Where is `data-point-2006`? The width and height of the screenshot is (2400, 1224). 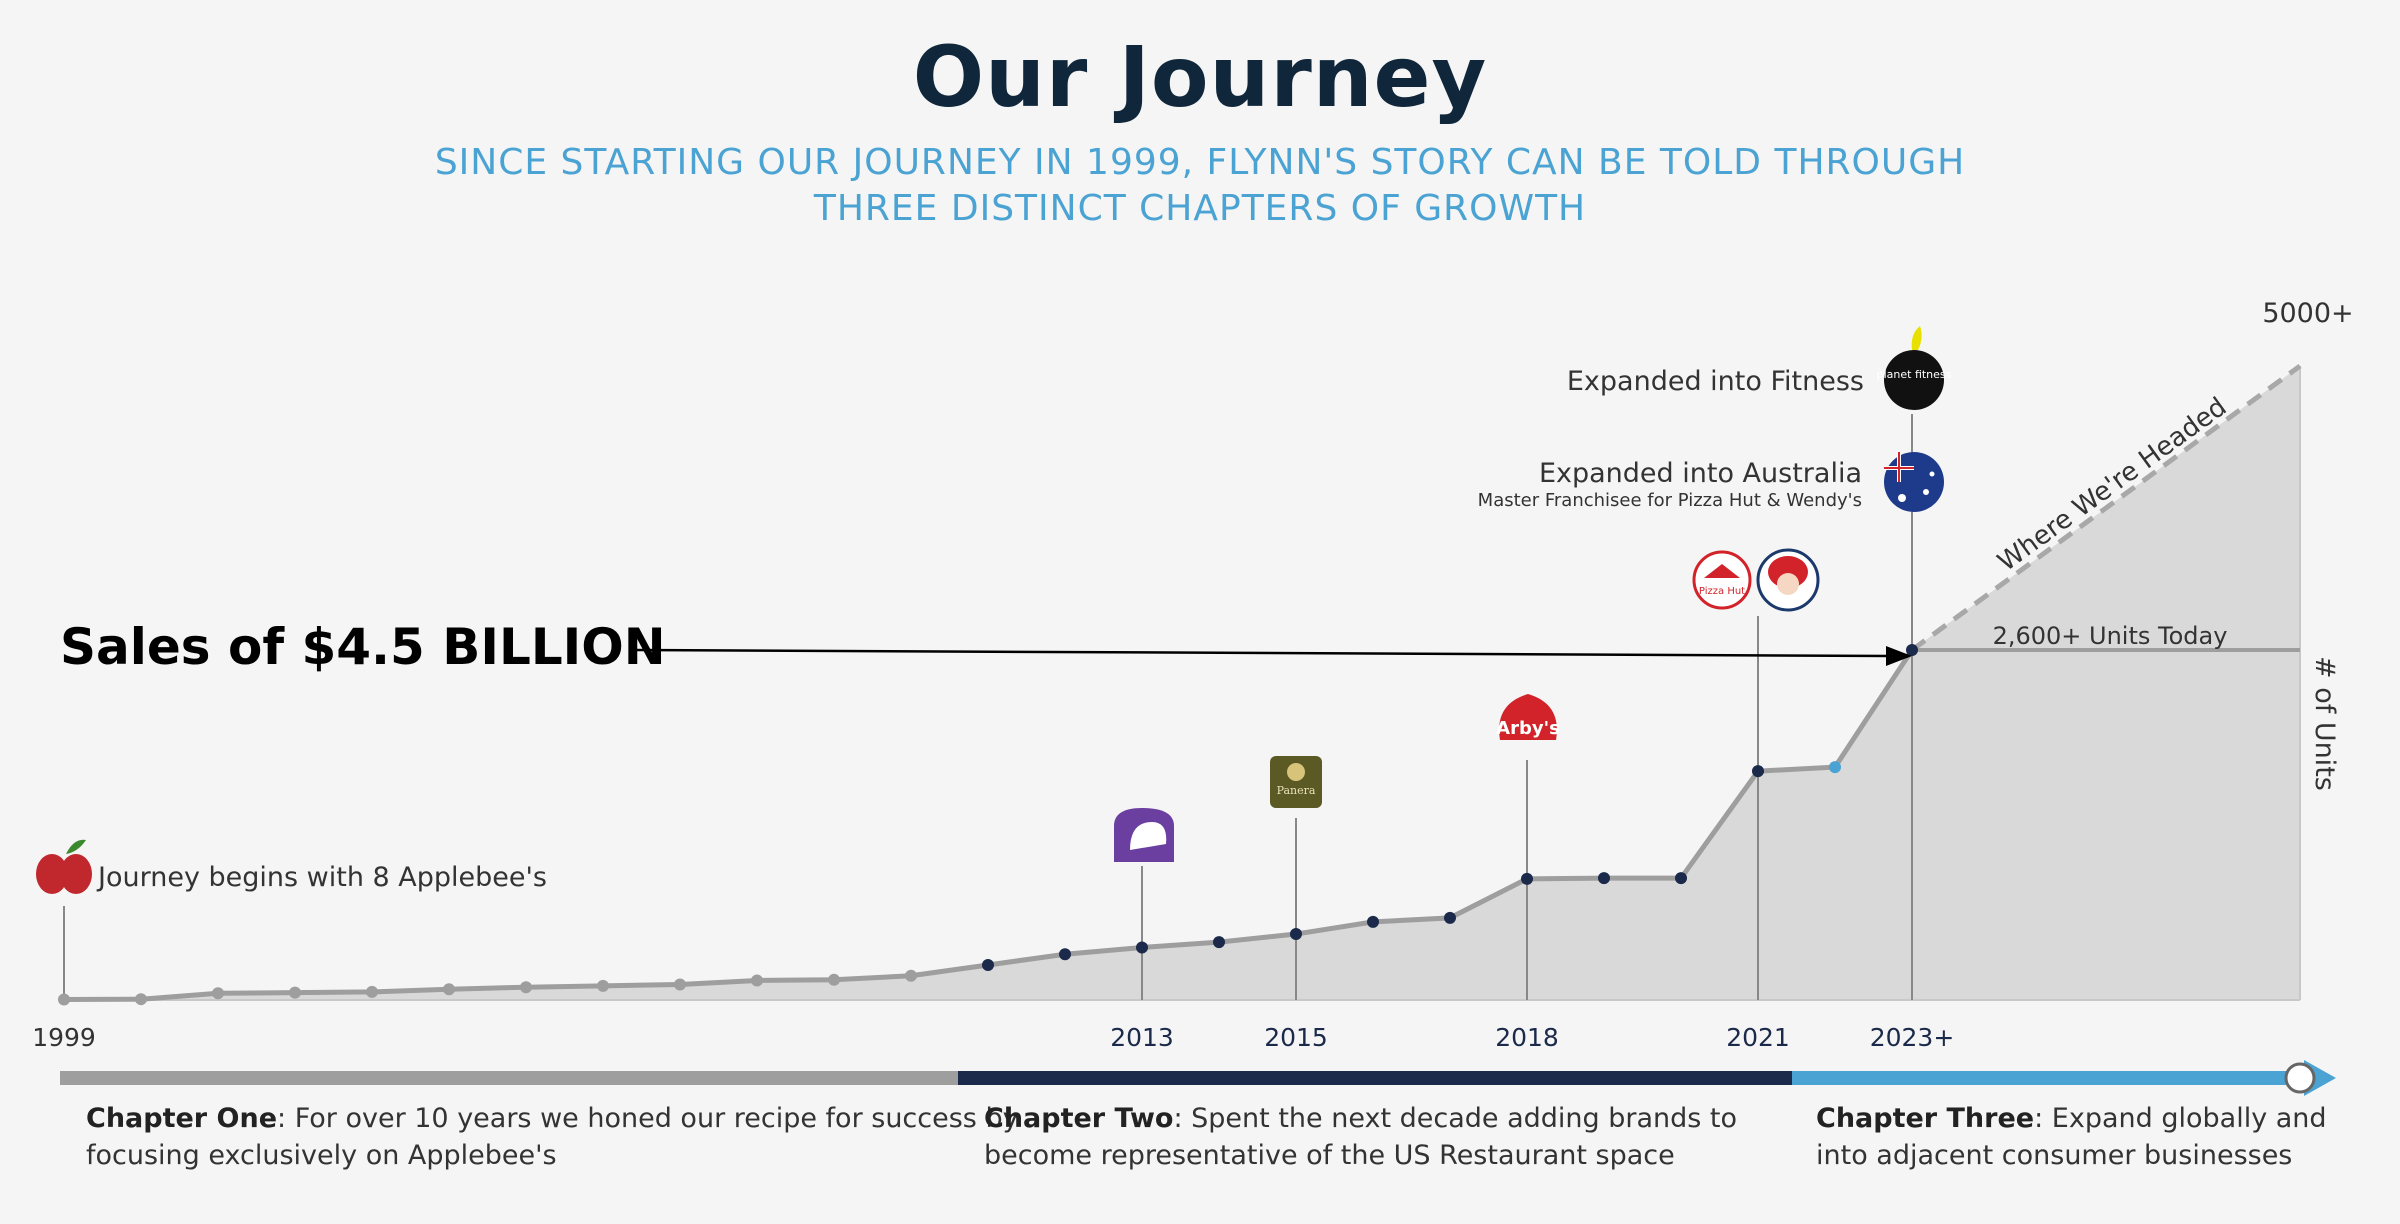 data-point-2006 is located at coordinates (603, 985).